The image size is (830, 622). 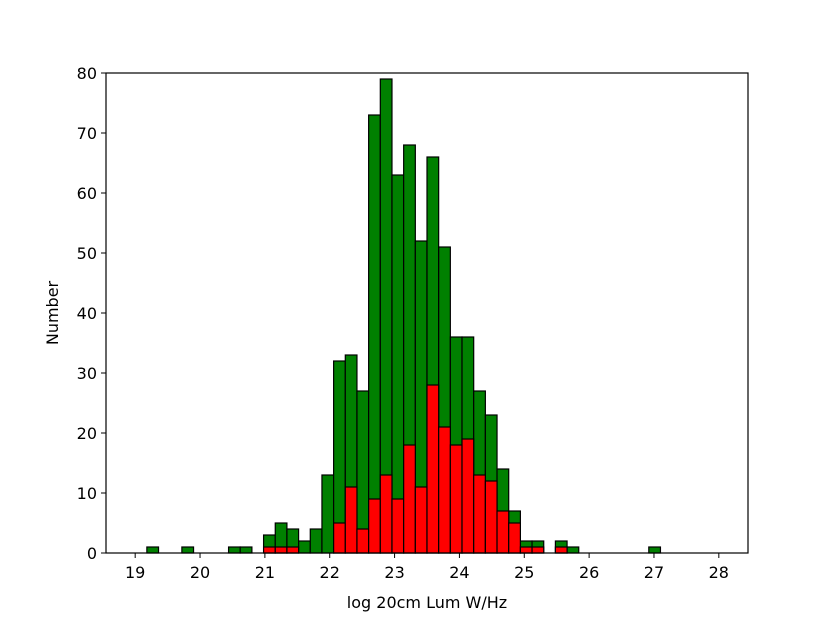 What do you see at coordinates (200, 572) in the screenshot?
I see `x-tick-label: 20` at bounding box center [200, 572].